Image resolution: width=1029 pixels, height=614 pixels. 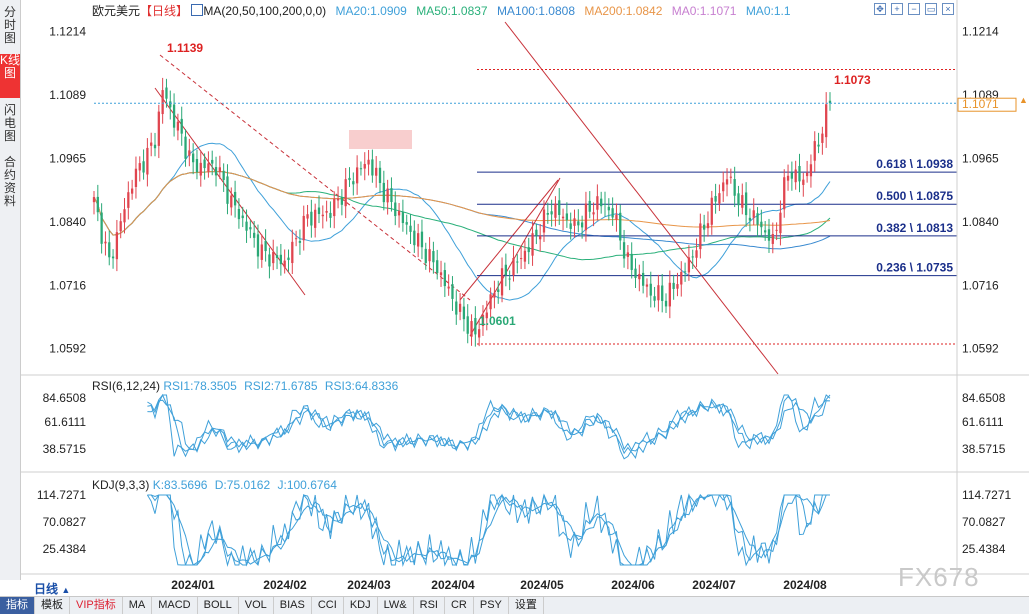 What do you see at coordinates (9, 123) in the screenshot?
I see `tab-lightning: 闪电图` at bounding box center [9, 123].